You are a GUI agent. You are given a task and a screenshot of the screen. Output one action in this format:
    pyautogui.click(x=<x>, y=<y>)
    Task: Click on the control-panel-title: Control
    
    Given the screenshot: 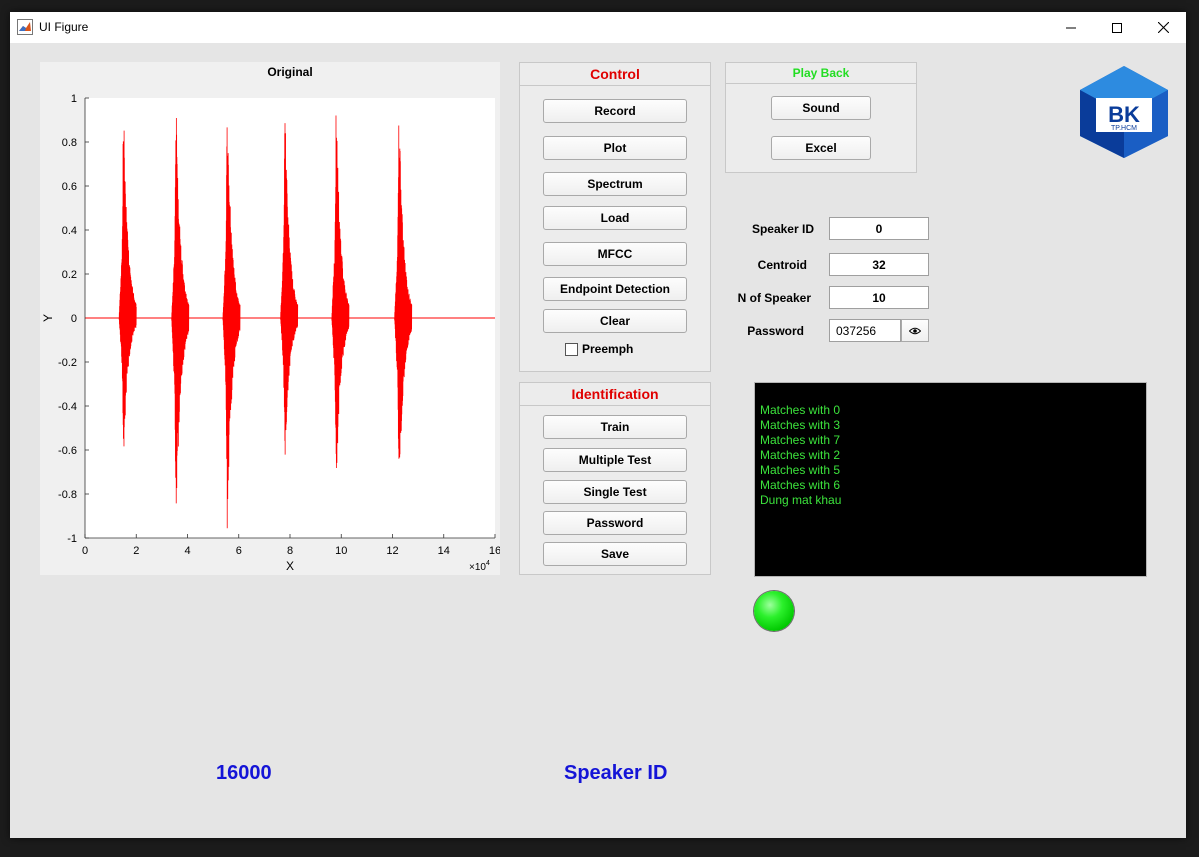 What is the action you would take?
    pyautogui.click(x=615, y=74)
    